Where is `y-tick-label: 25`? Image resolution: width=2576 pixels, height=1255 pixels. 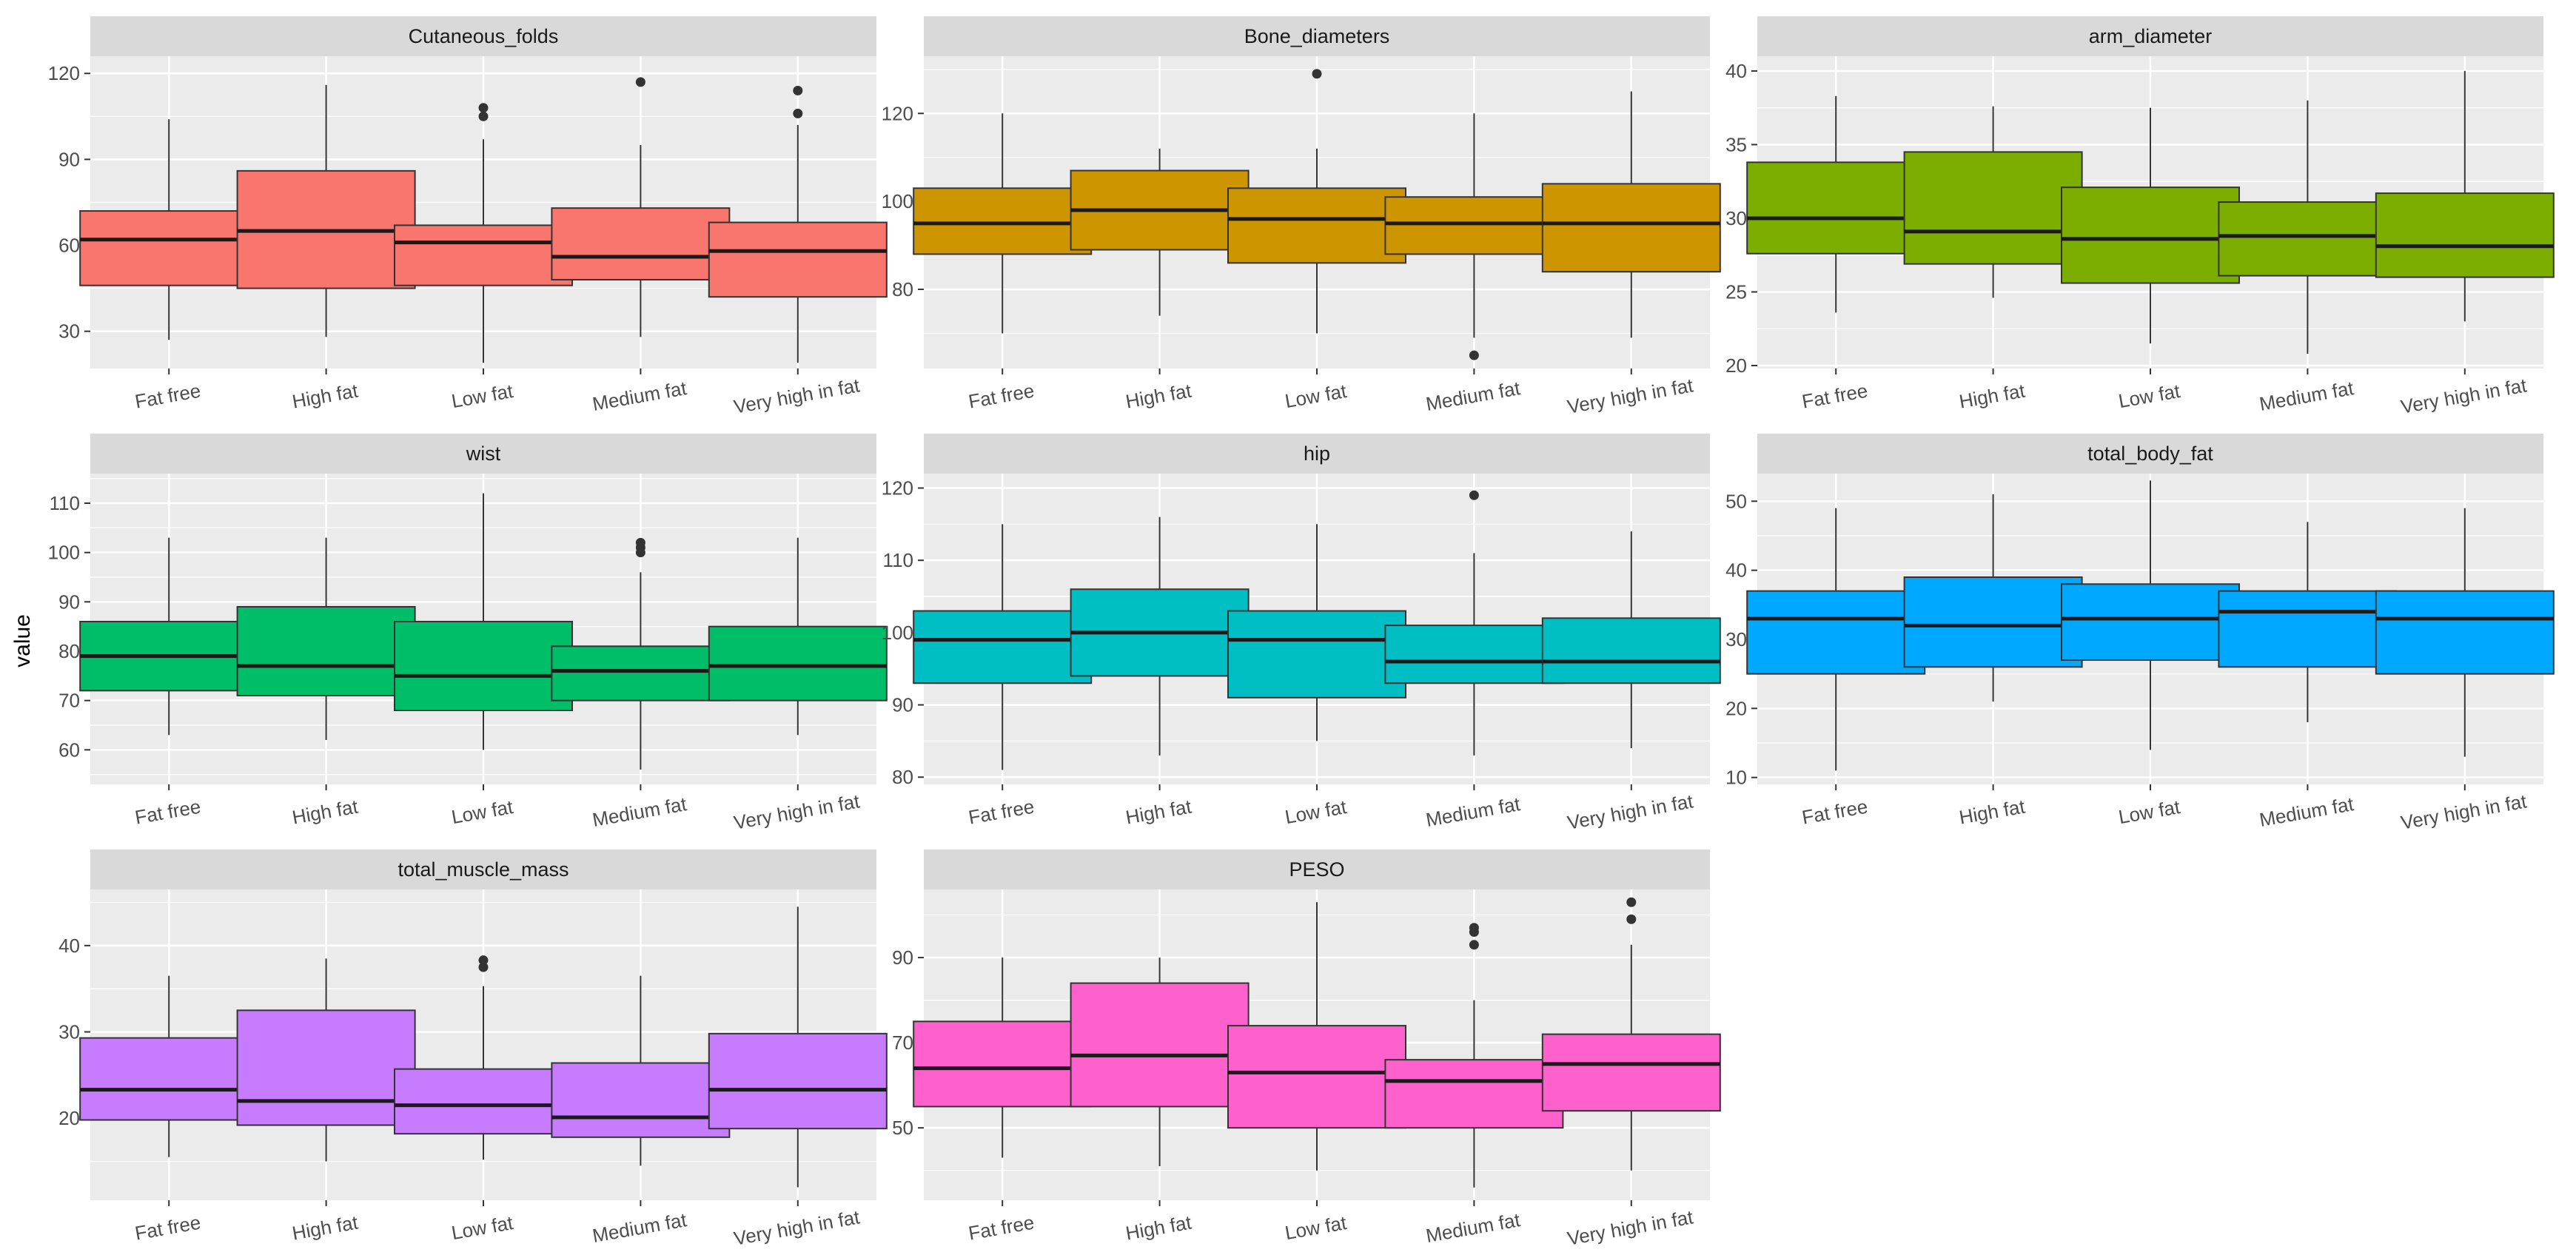 y-tick-label: 25 is located at coordinates (1736, 292).